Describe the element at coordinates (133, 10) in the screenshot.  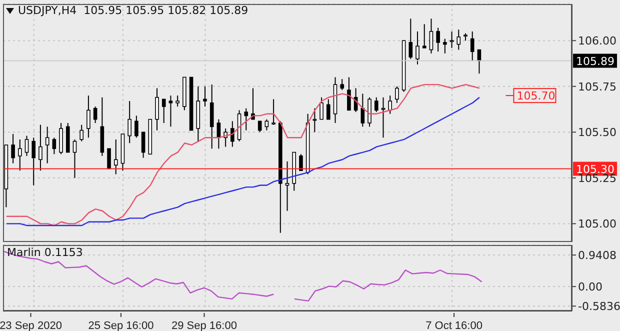
I see `chart-title: USDJPY,H4 105.95 105.95 105.82 105.89` at that location.